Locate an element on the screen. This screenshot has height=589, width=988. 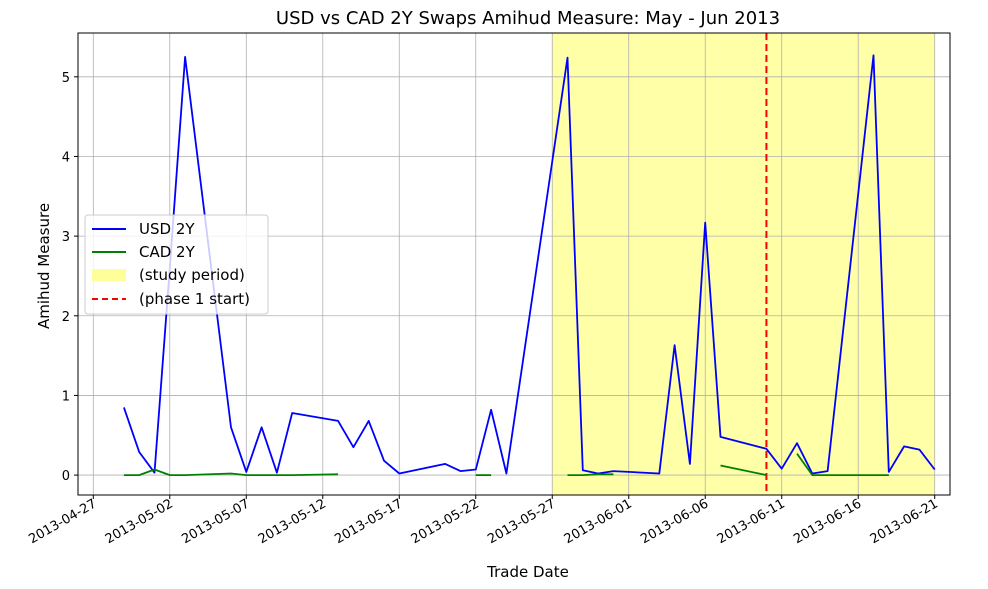
x-tick-label: 2013-06-06 is located at coordinates (674, 521).